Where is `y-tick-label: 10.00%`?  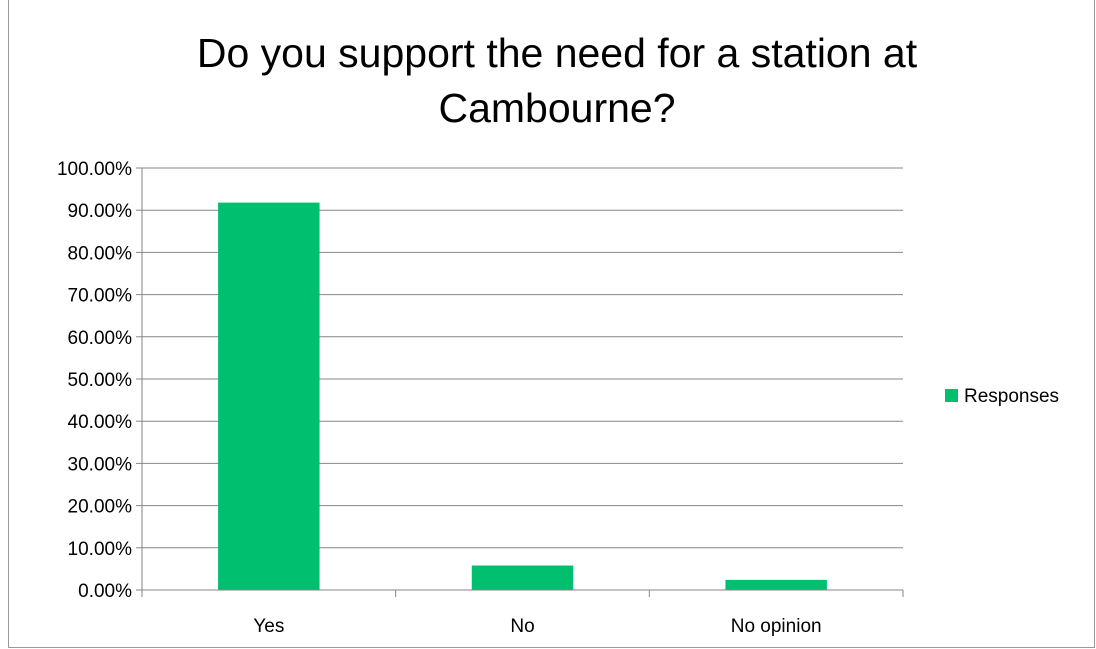 y-tick-label: 10.00% is located at coordinates (100, 549).